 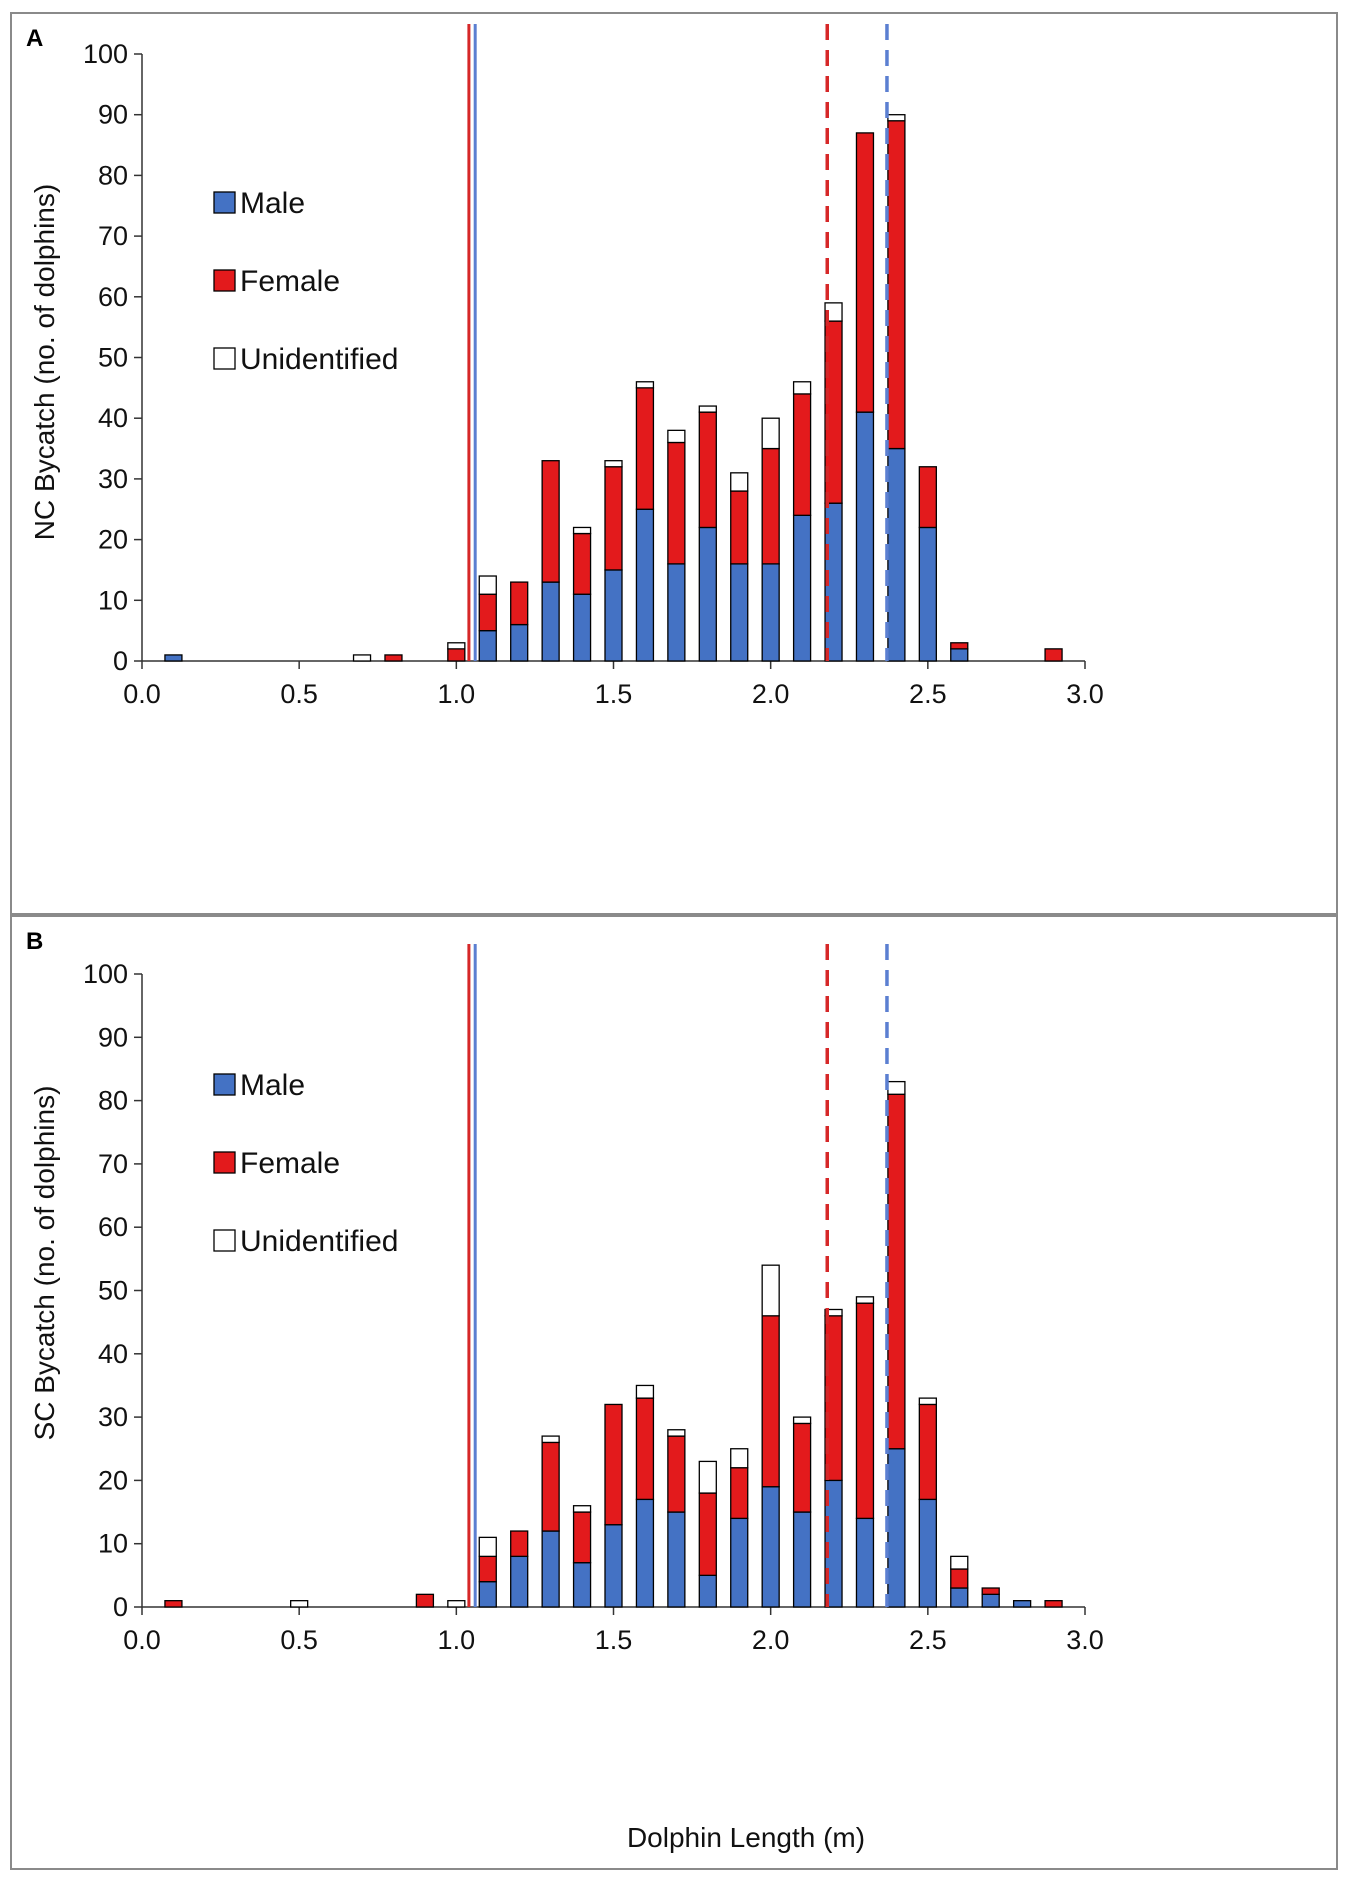 I want to click on y-tick-label: 90, so click(x=113, y=1037).